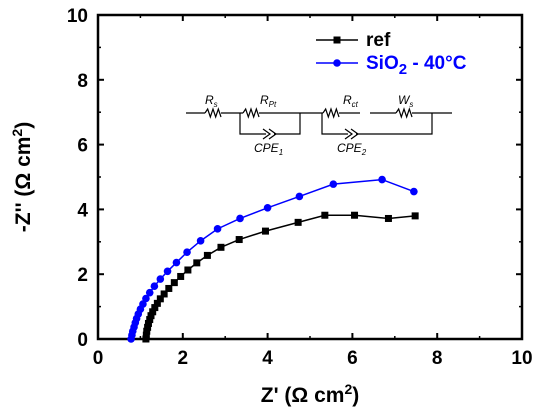  What do you see at coordinates (404, 113) in the screenshot?
I see `warburg-ws` at bounding box center [404, 113].